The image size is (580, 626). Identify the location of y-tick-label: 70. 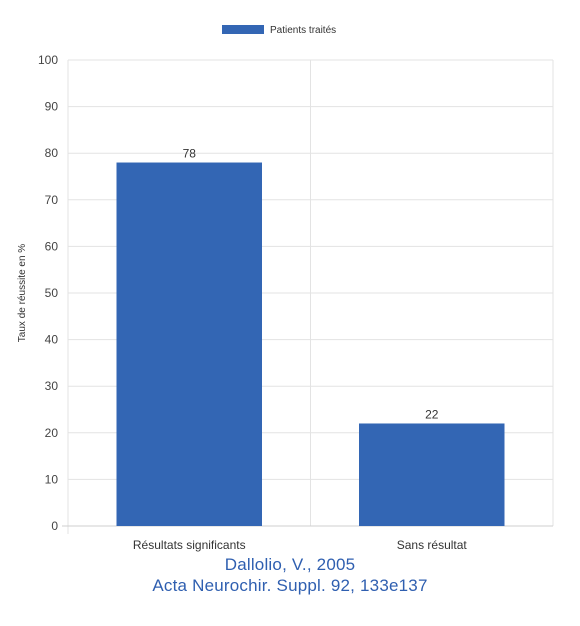
(52, 200).